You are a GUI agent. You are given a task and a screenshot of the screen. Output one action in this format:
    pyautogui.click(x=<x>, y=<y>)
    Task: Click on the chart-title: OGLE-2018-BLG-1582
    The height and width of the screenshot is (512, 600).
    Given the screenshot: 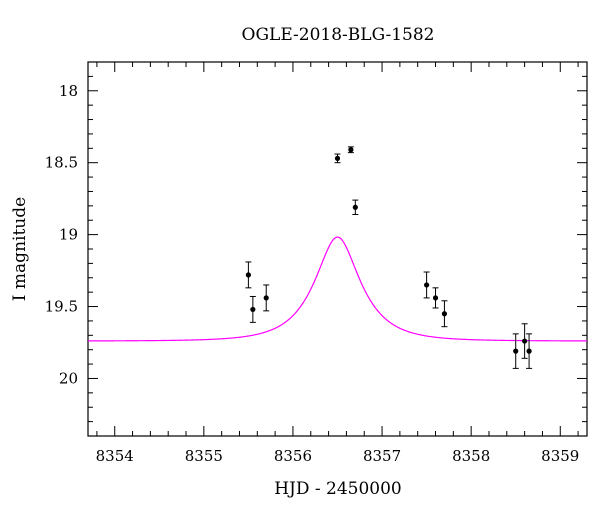 What is the action you would take?
    pyautogui.click(x=338, y=35)
    